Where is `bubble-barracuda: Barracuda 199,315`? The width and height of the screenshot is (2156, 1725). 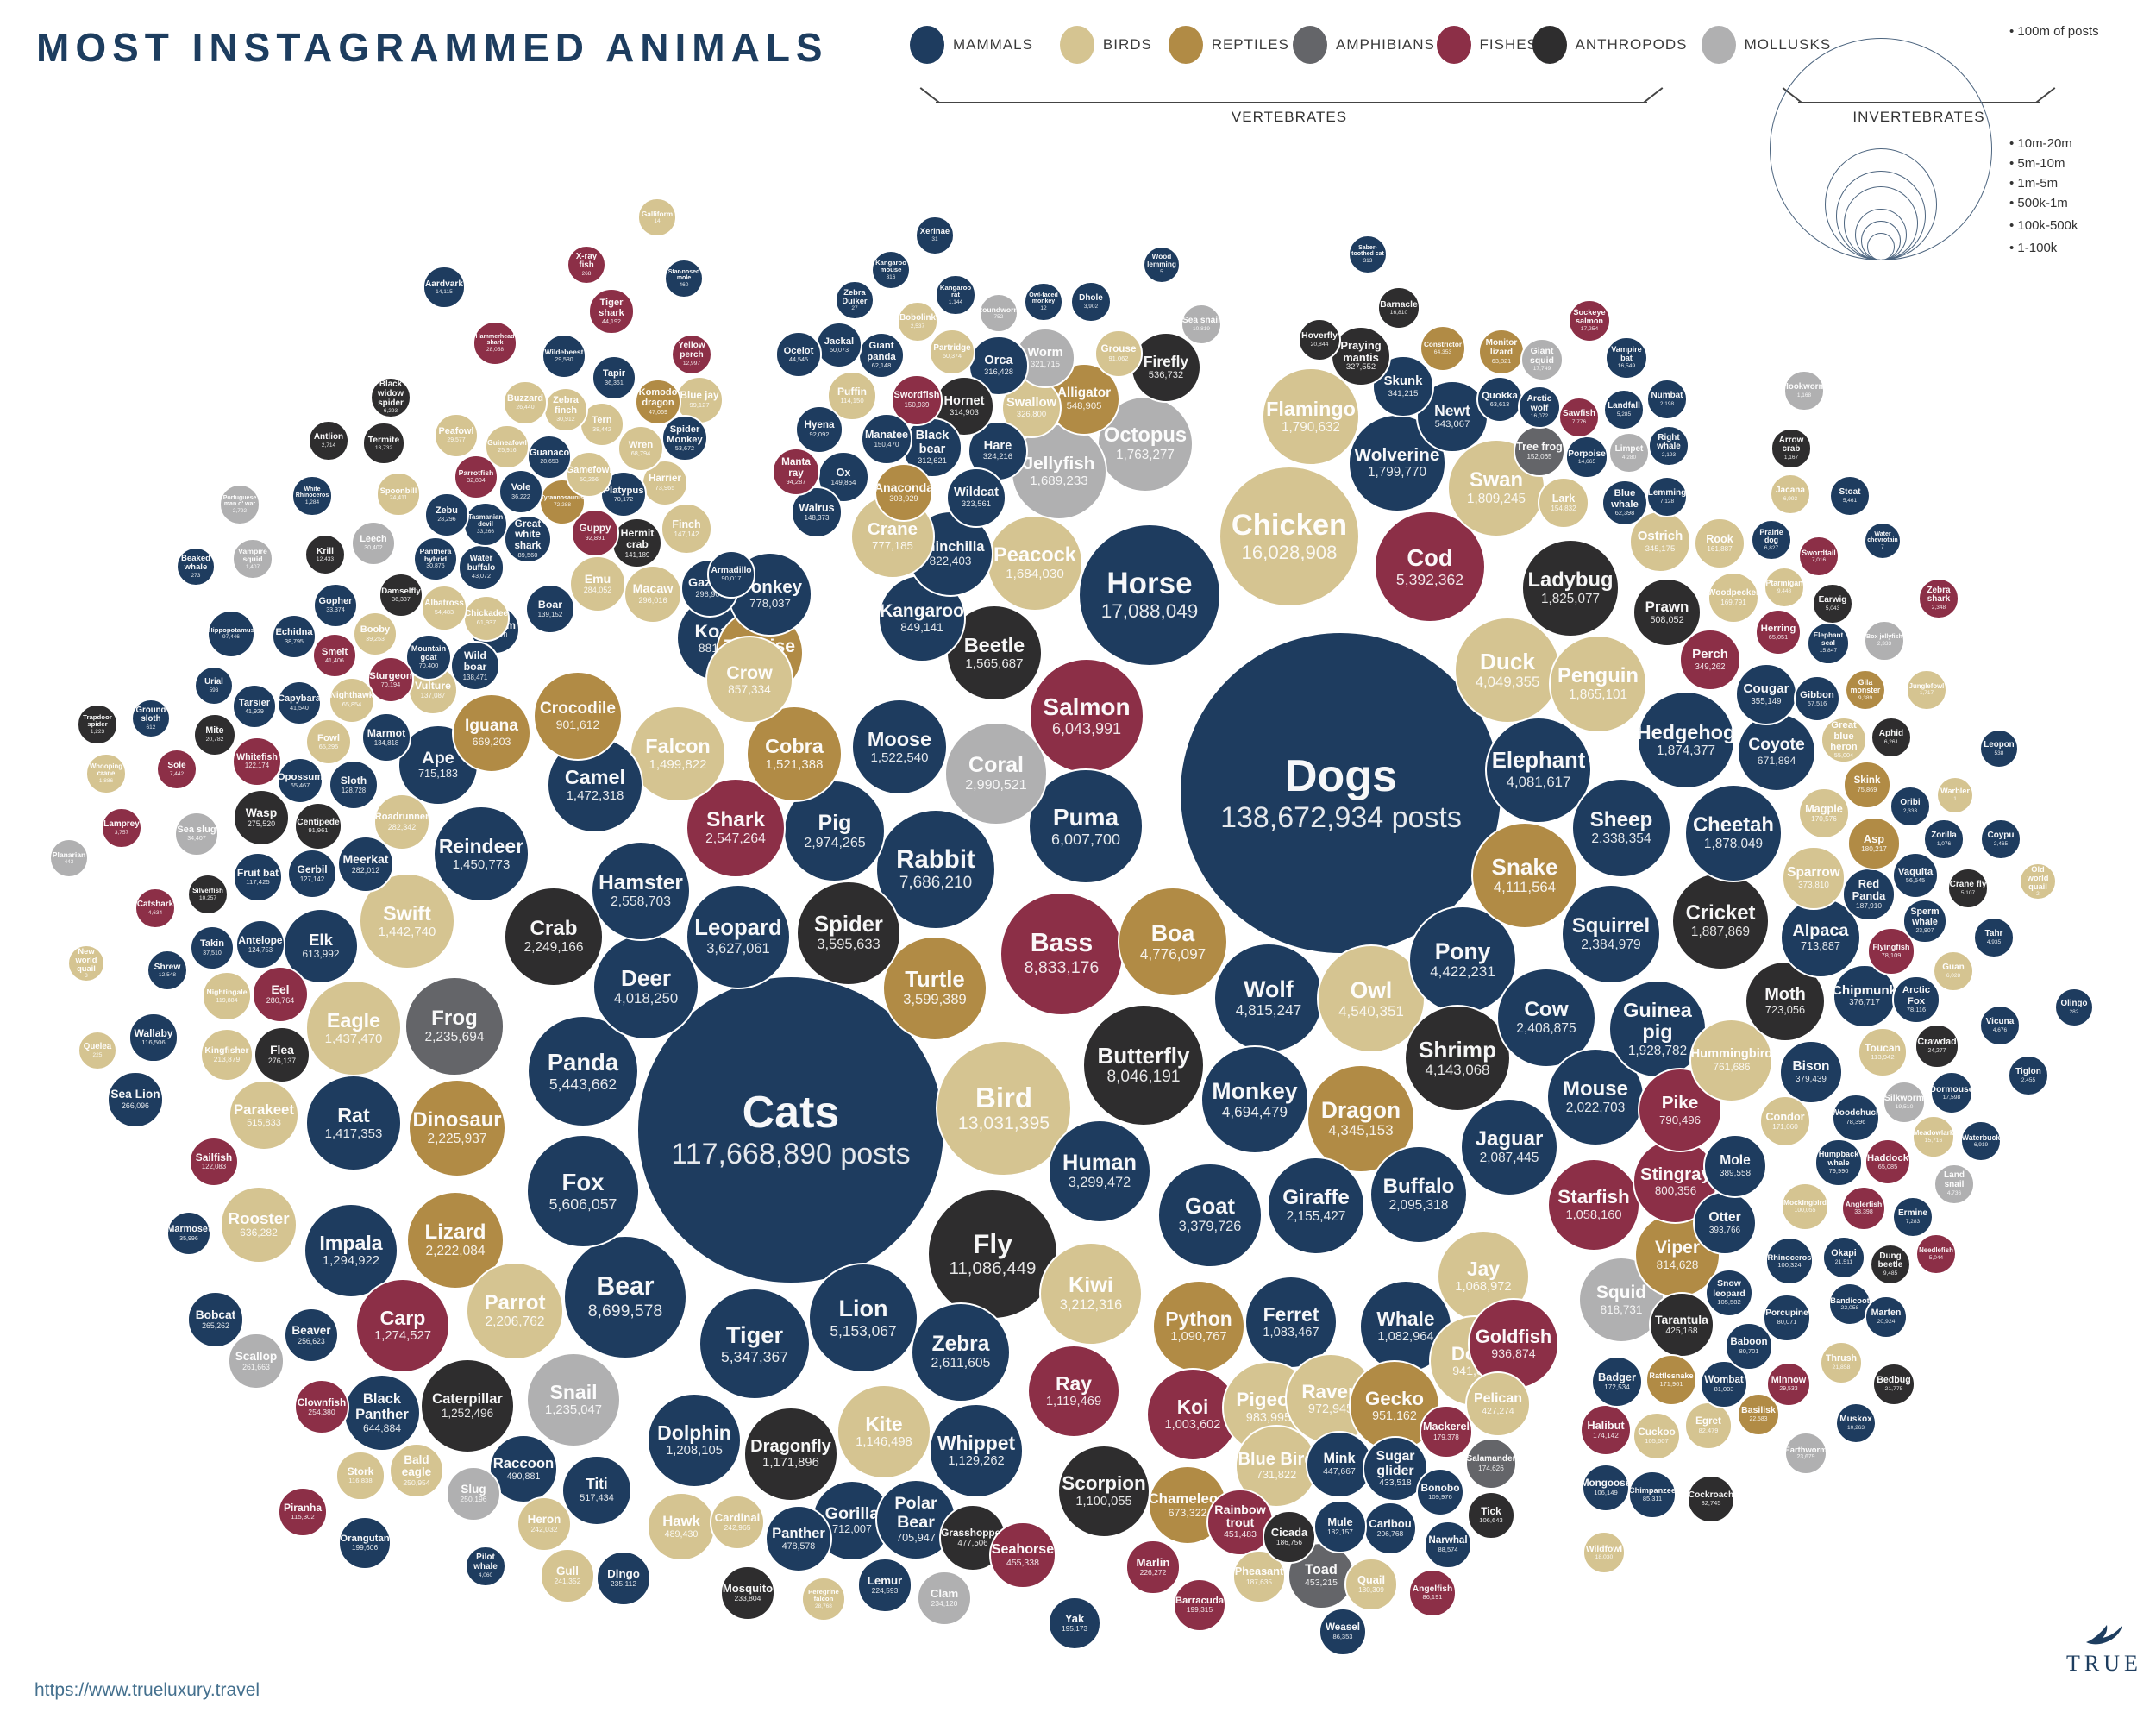
bubble-barracuda: Barracuda 199,315 is located at coordinates (1199, 1605).